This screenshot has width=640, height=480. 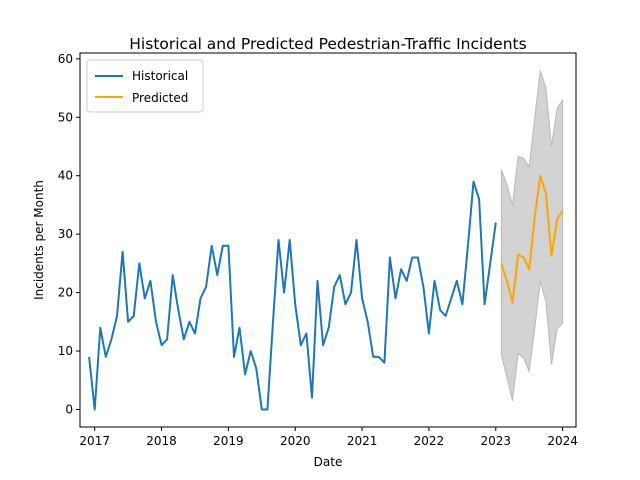 What do you see at coordinates (496, 441) in the screenshot?
I see `x-tick-label: 2023` at bounding box center [496, 441].